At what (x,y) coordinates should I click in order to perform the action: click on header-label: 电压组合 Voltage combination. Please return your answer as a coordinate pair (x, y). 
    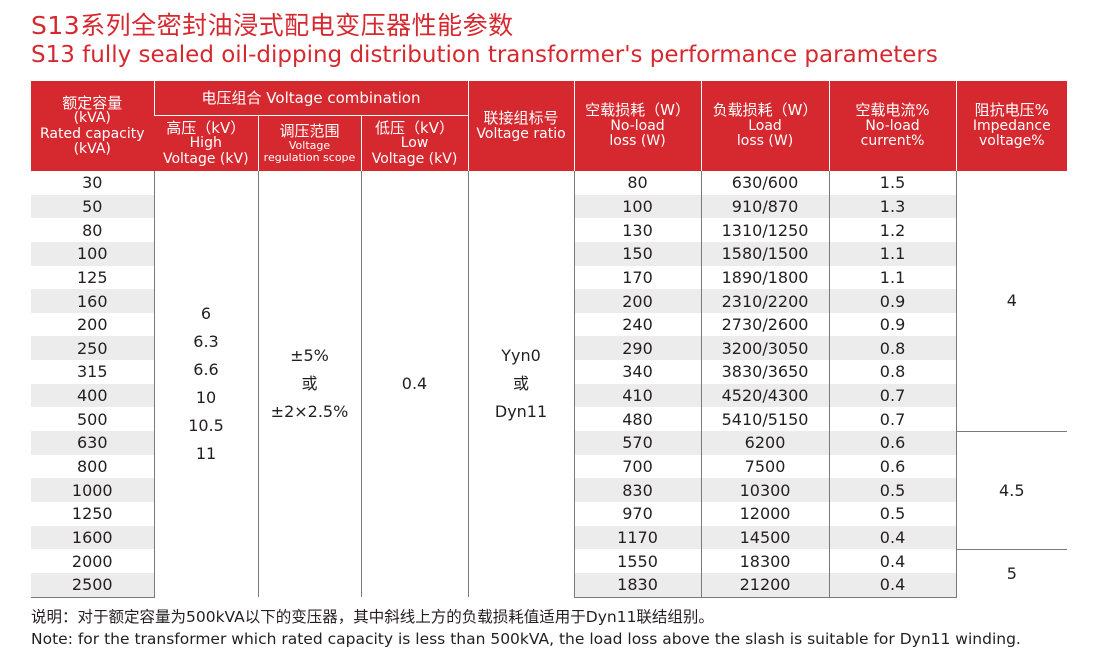
    Looking at the image, I should click on (311, 97).